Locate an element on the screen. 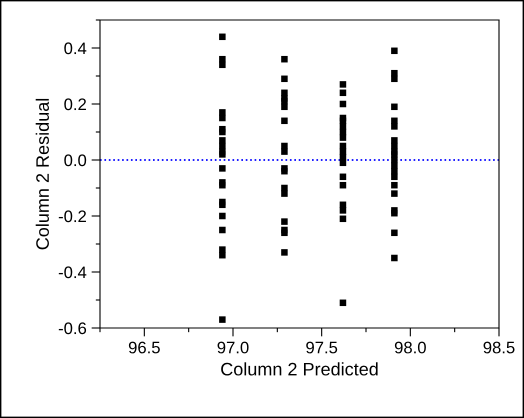 Image resolution: width=524 pixels, height=418 pixels. y-tick-label: -0.4 is located at coordinates (72, 272).